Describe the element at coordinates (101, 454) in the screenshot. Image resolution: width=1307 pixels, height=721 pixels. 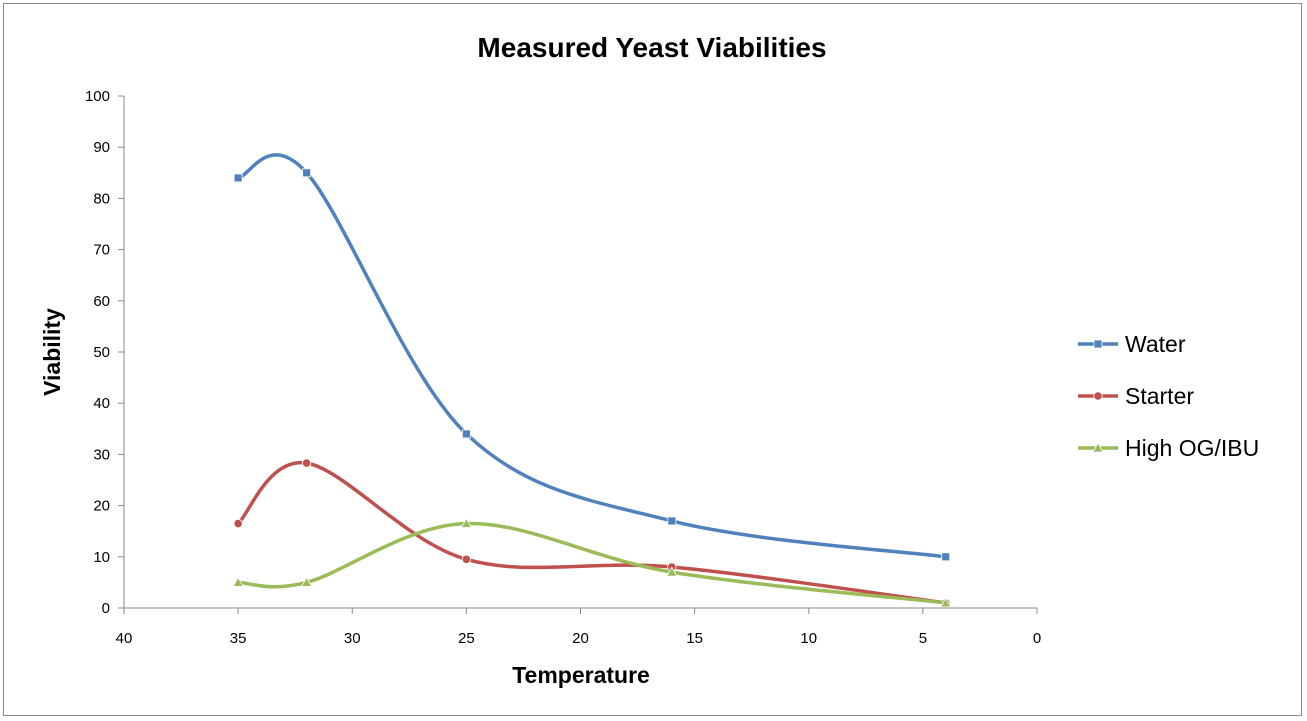
I see `y-tick-label: 30` at that location.